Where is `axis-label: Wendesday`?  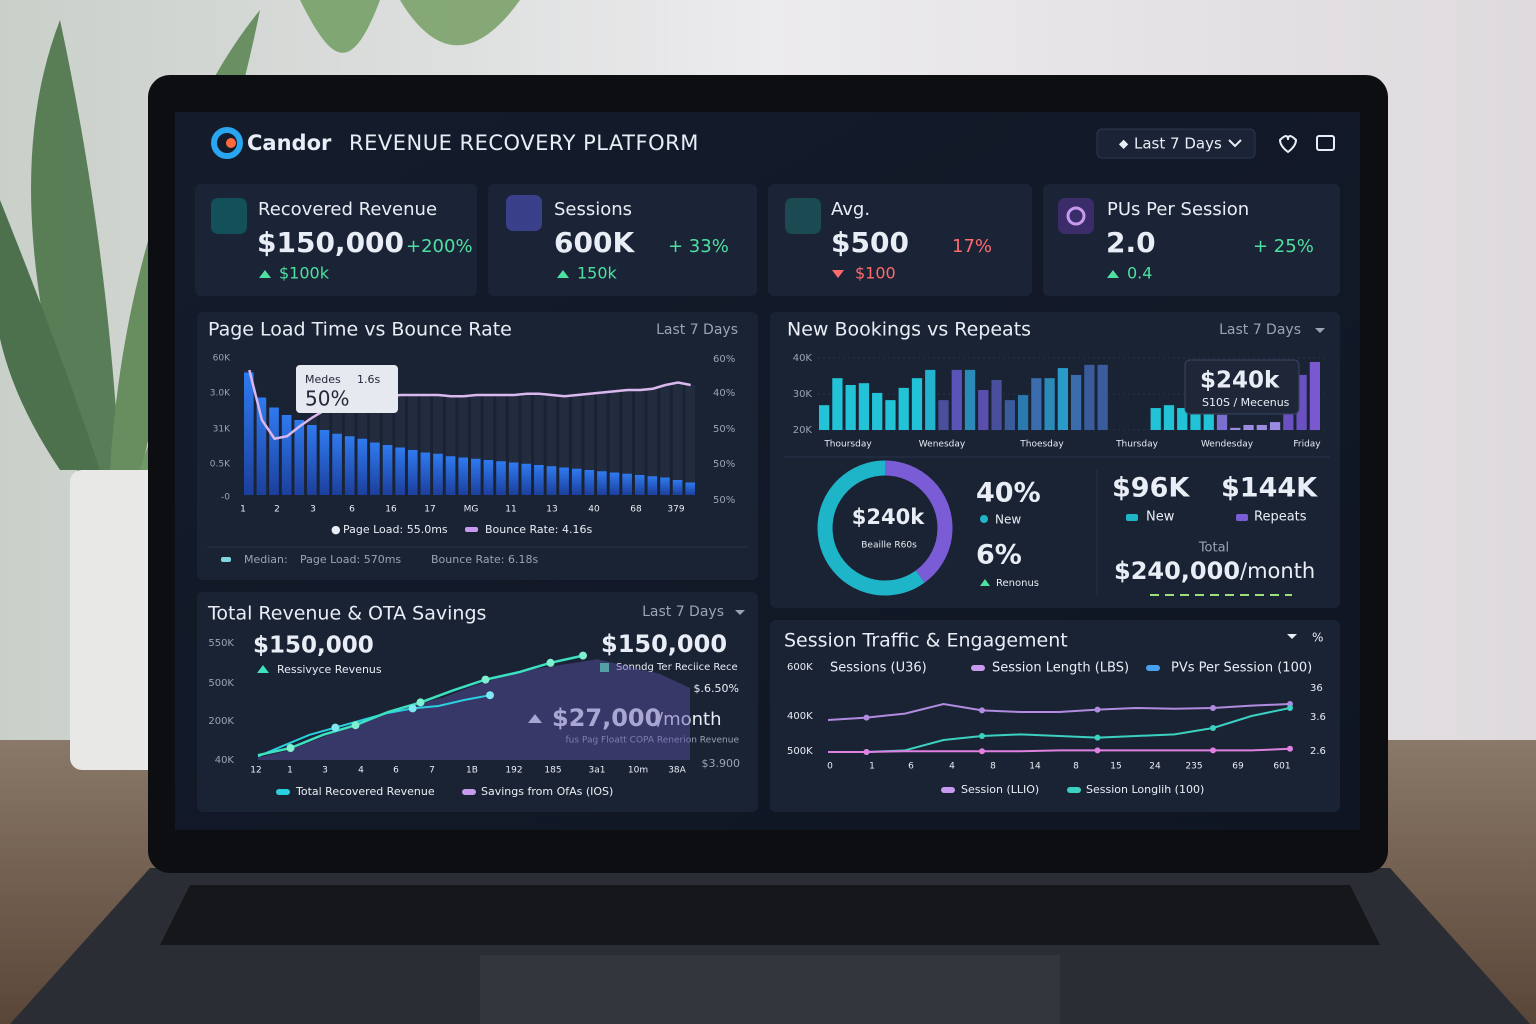 axis-label: Wendesday is located at coordinates (1227, 445).